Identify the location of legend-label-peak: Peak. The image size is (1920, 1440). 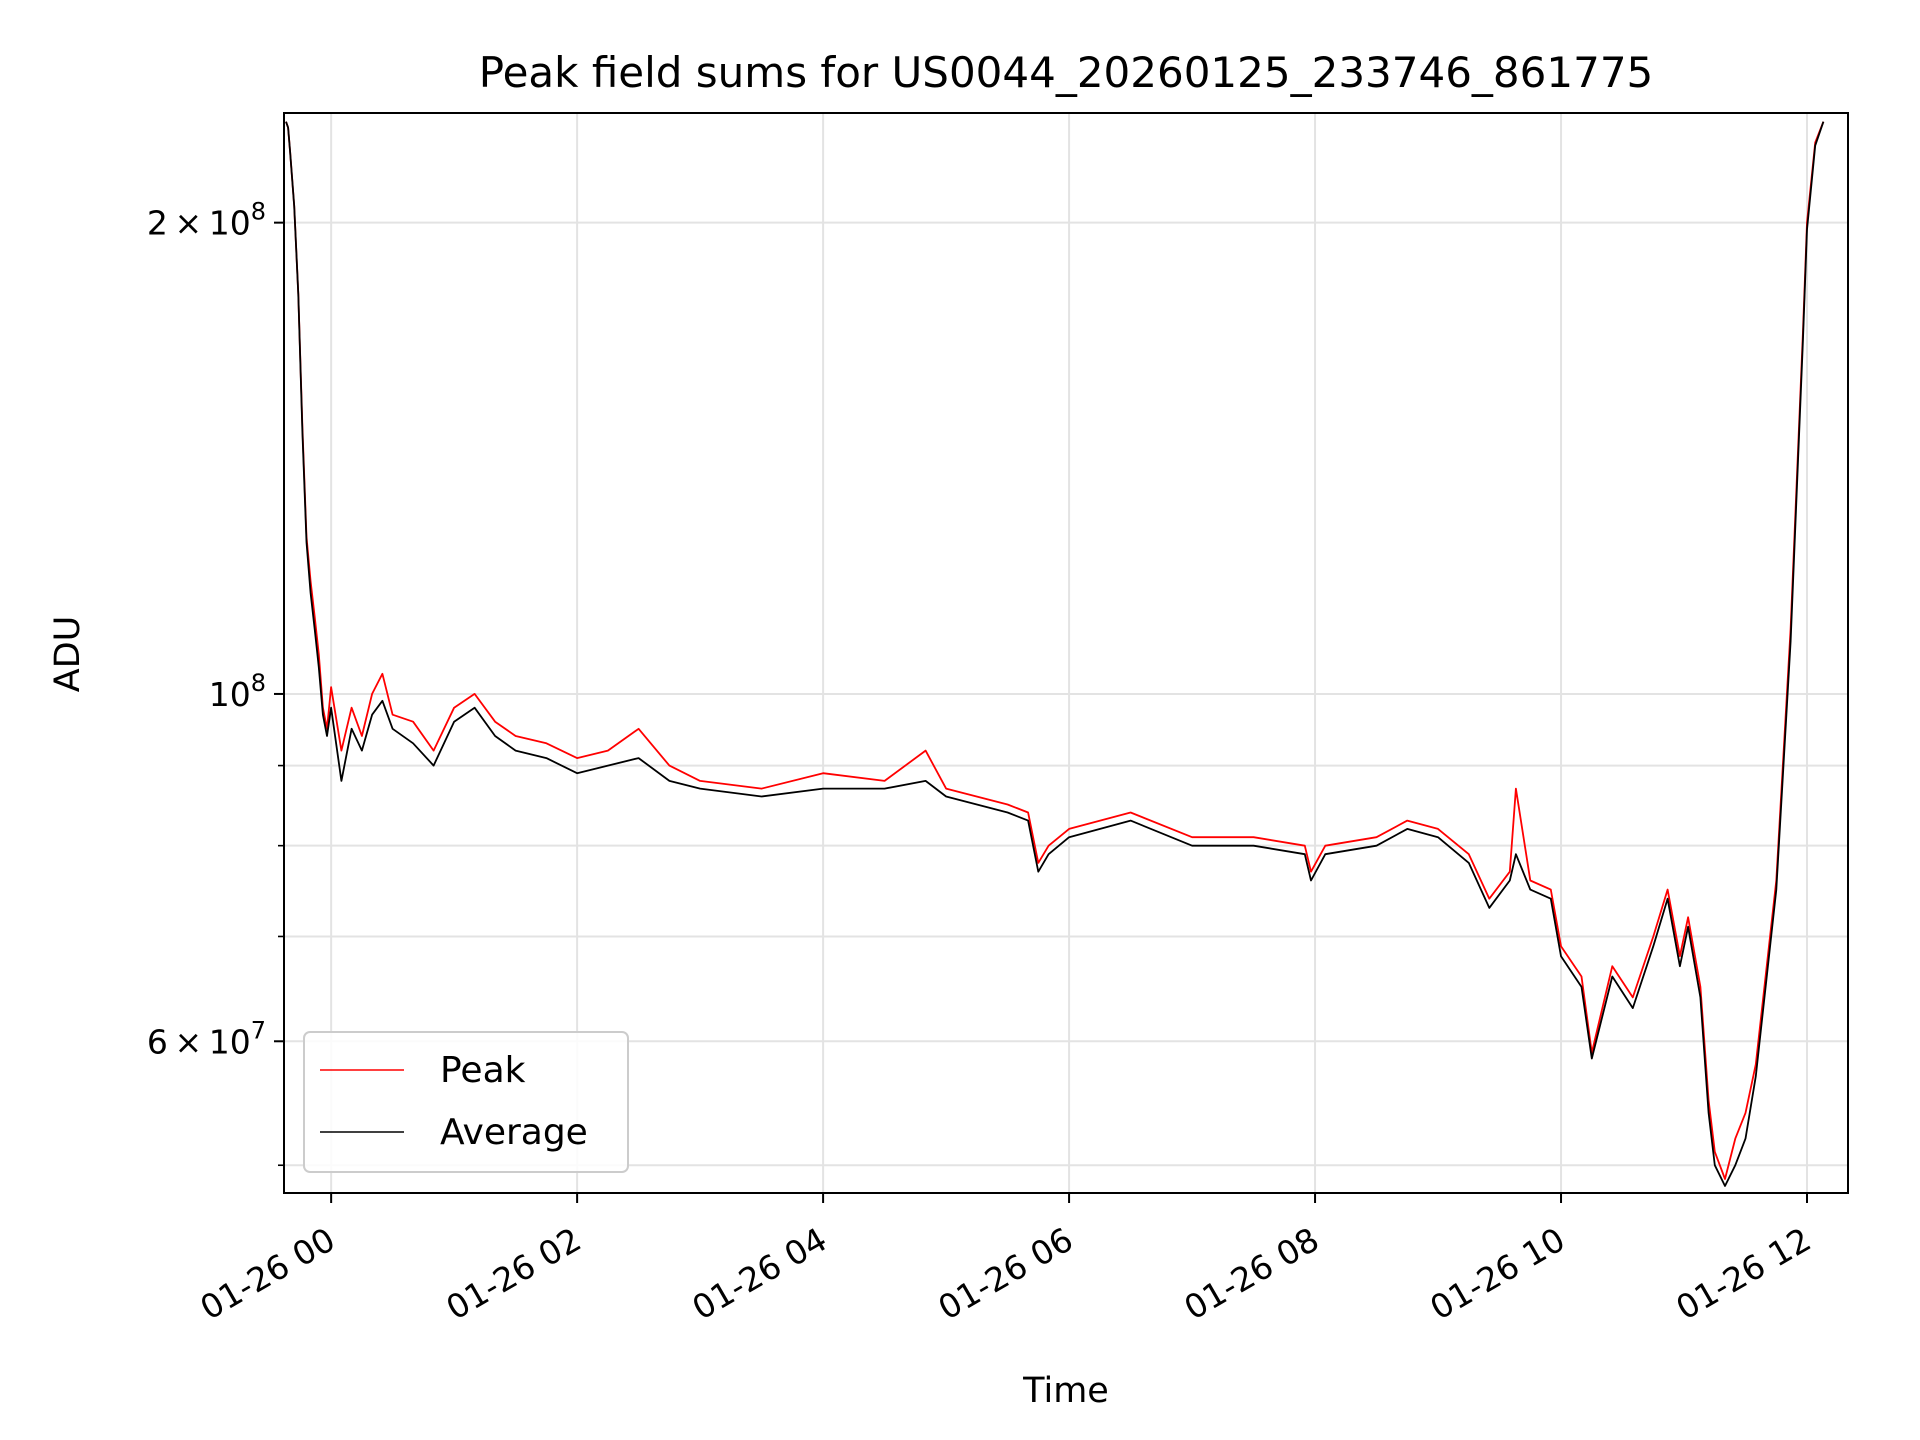
(483, 1070).